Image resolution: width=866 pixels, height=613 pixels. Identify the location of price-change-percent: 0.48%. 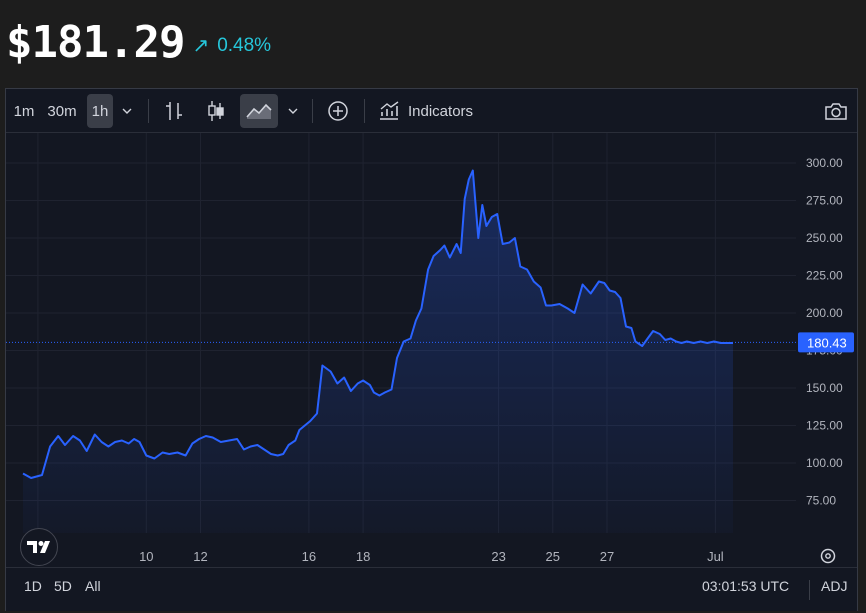
(244, 45).